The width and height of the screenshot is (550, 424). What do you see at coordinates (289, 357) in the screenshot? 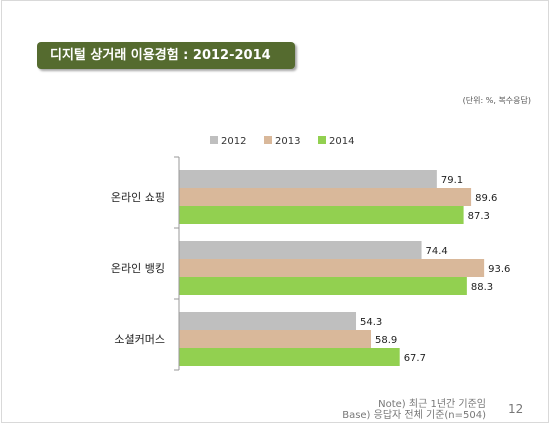
I see `bar-3-2014` at bounding box center [289, 357].